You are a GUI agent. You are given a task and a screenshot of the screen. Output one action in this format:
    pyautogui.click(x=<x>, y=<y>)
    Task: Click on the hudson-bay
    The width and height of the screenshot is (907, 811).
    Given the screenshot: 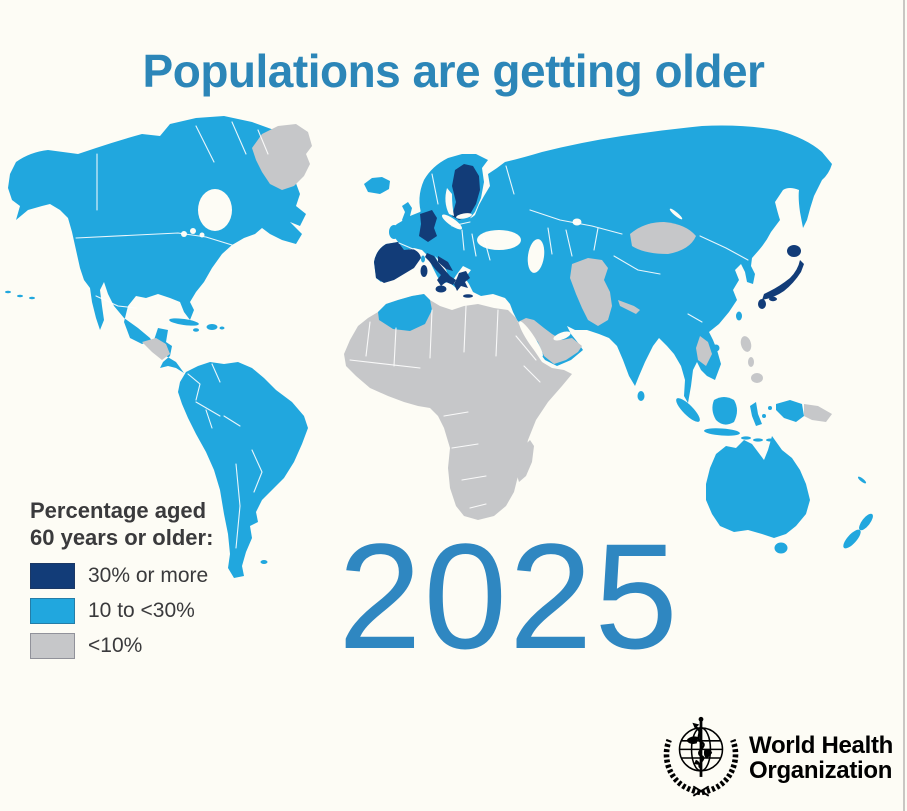 What is the action you would take?
    pyautogui.click(x=215, y=210)
    